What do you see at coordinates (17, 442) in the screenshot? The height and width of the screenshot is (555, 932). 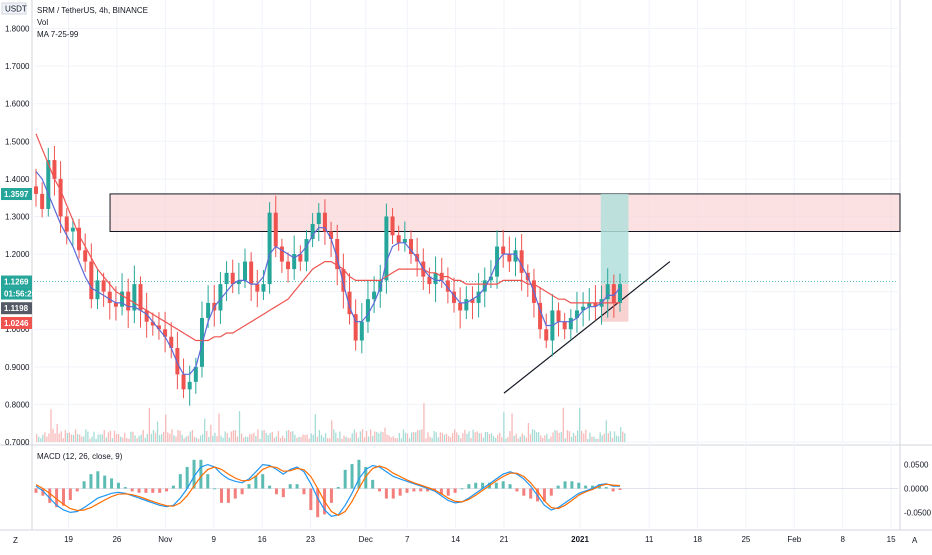 I see `price-tick-label: 0.7000` at bounding box center [17, 442].